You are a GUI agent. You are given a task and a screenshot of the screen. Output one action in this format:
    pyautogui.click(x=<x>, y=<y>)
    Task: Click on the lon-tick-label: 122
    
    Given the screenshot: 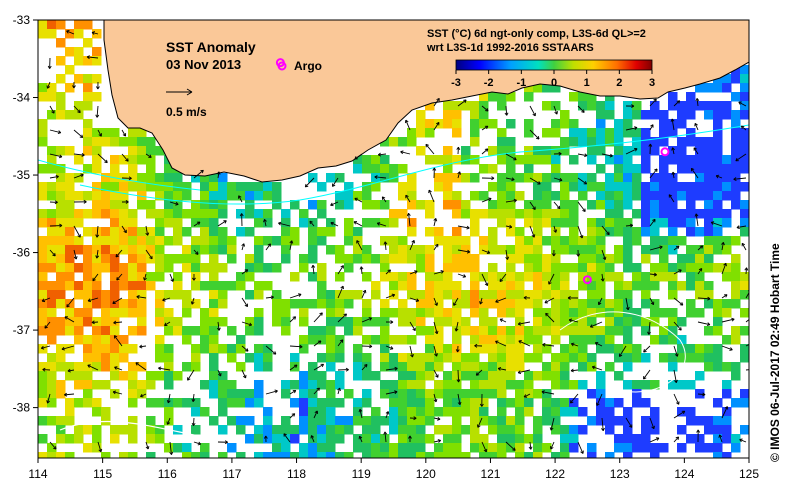 What is the action you would take?
    pyautogui.click(x=555, y=474)
    